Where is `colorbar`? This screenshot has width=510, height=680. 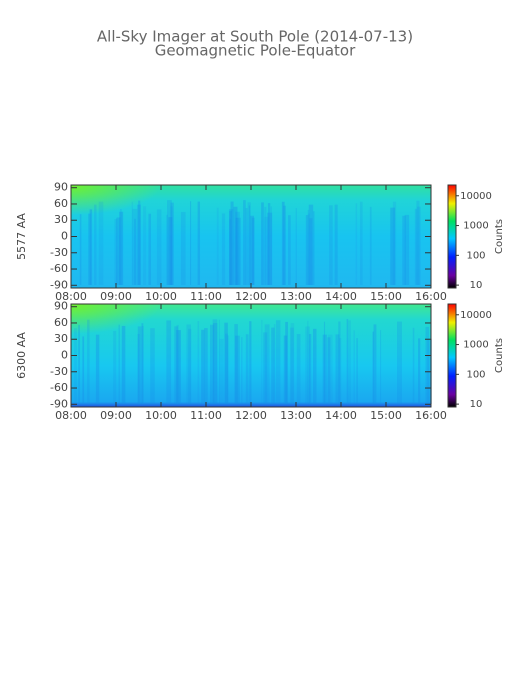
colorbar is located at coordinates (452, 355).